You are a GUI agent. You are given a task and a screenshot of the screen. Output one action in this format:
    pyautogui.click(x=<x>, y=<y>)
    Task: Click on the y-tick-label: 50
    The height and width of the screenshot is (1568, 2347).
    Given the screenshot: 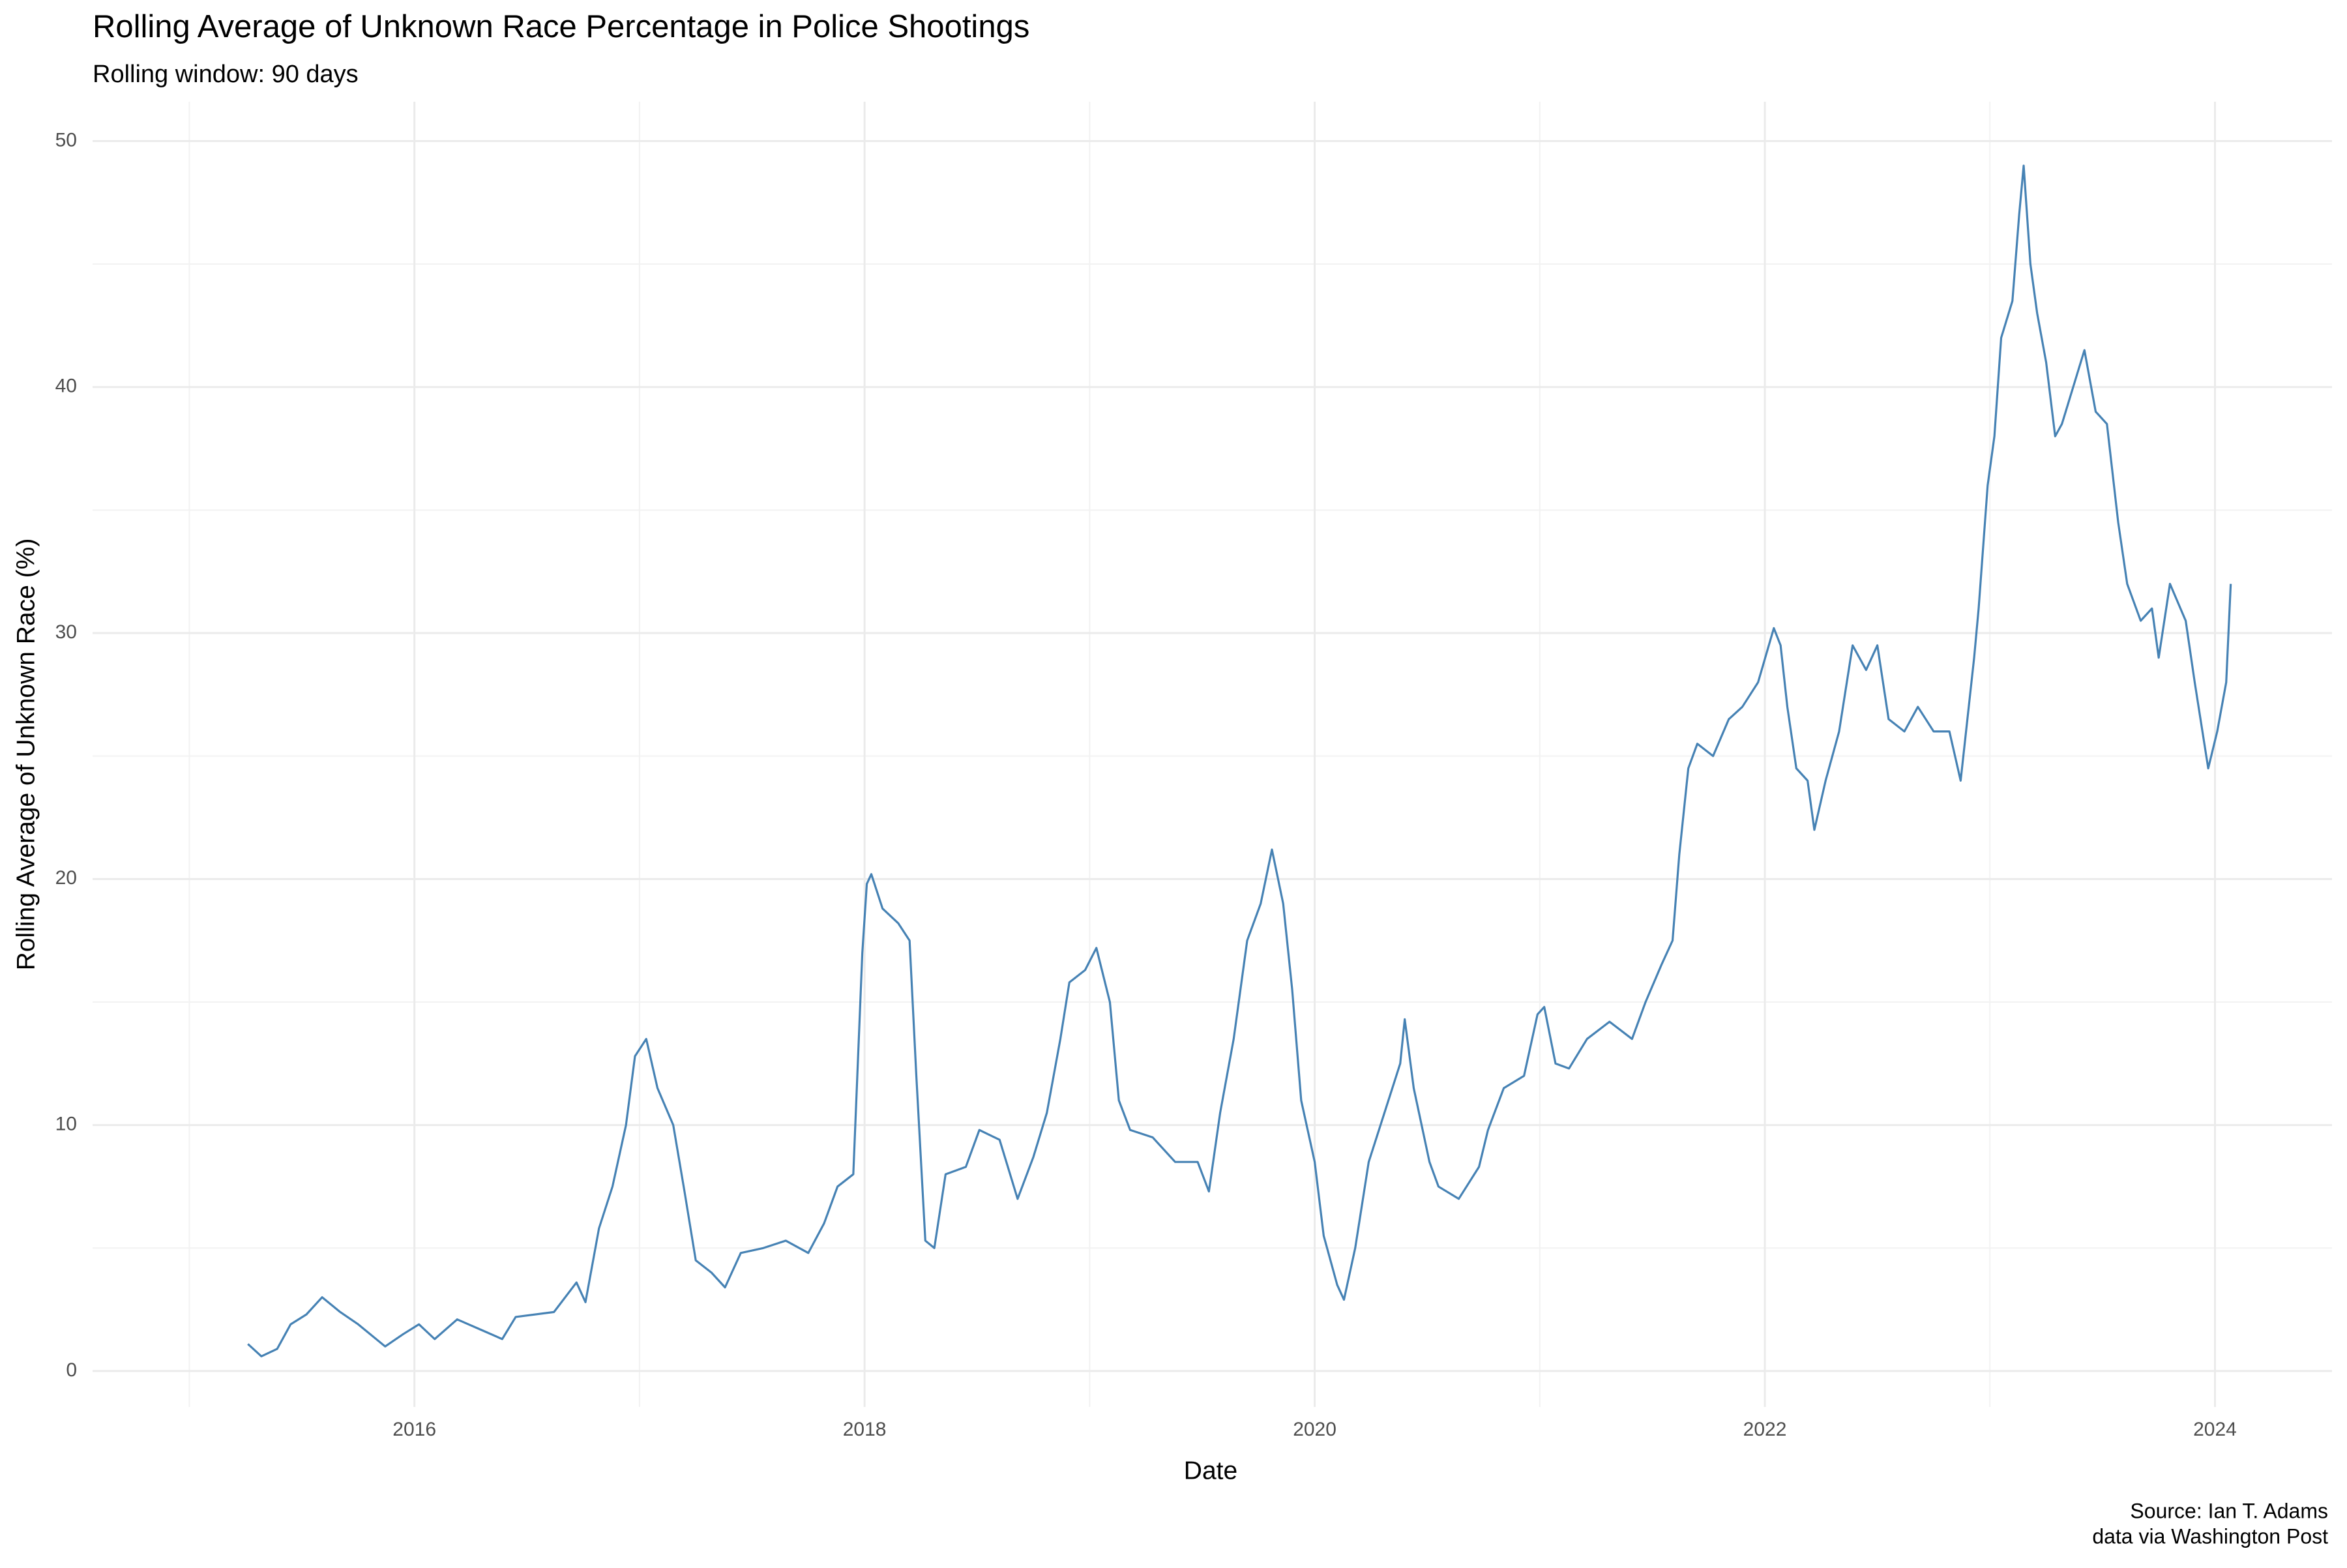 What is the action you would take?
    pyautogui.click(x=66, y=140)
    